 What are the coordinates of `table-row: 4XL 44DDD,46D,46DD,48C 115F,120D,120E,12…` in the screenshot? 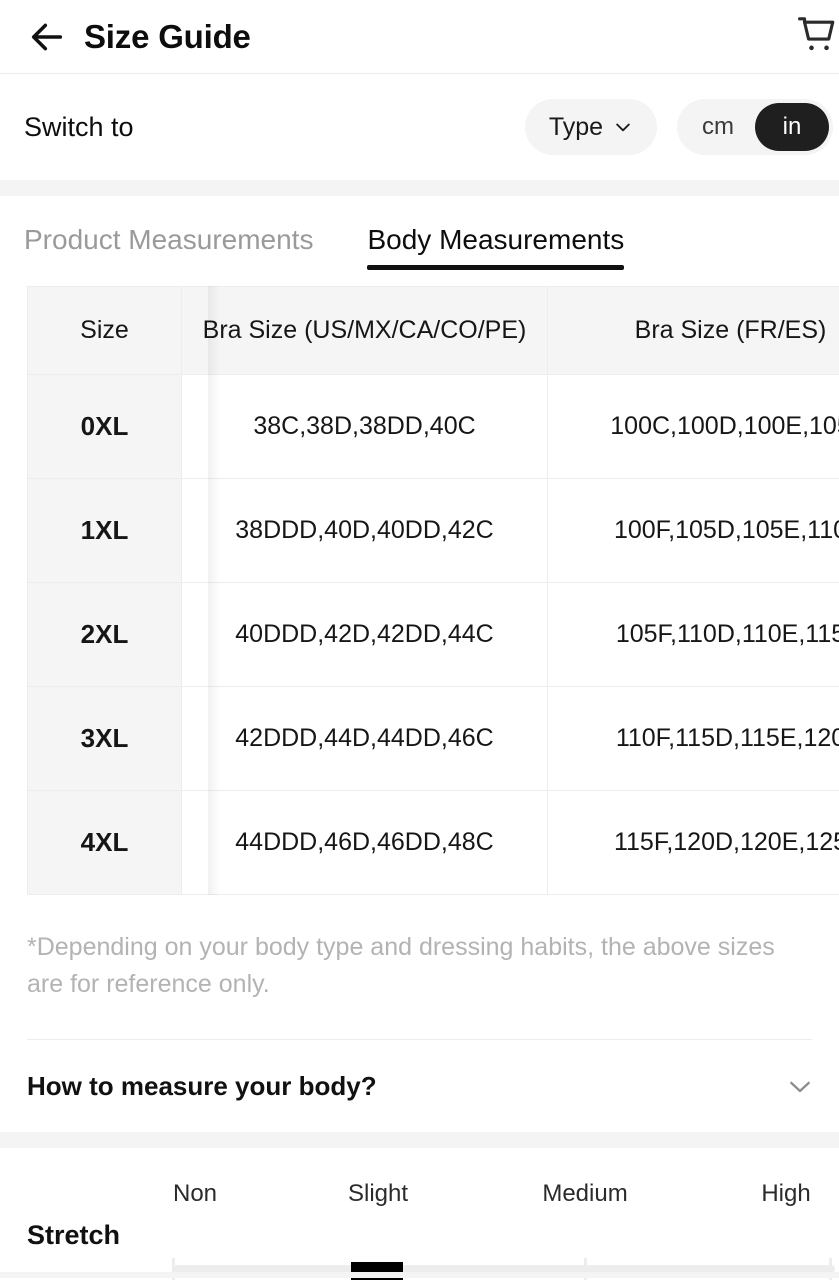 It's located at (433, 843).